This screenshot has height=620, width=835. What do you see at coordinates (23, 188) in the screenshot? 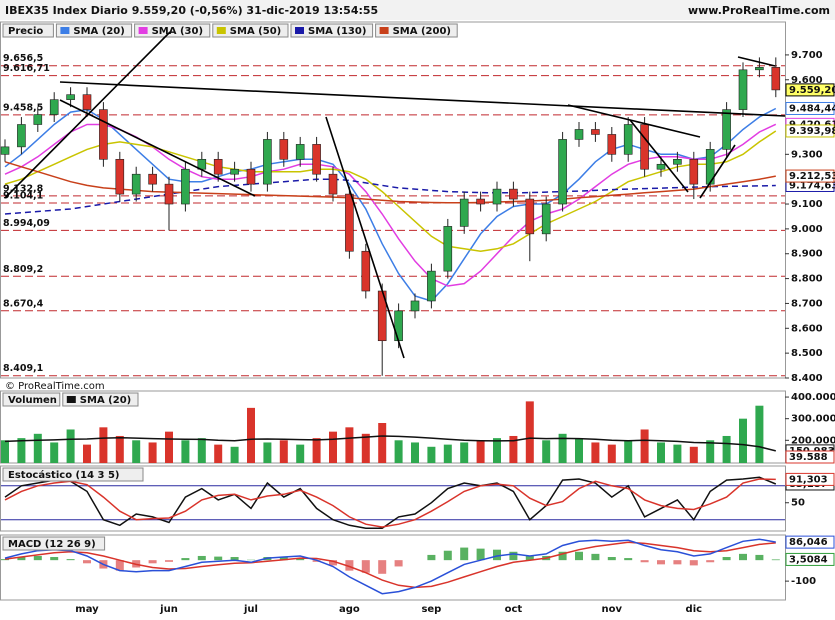
I see `level-label: 9.132,8` at bounding box center [23, 188].